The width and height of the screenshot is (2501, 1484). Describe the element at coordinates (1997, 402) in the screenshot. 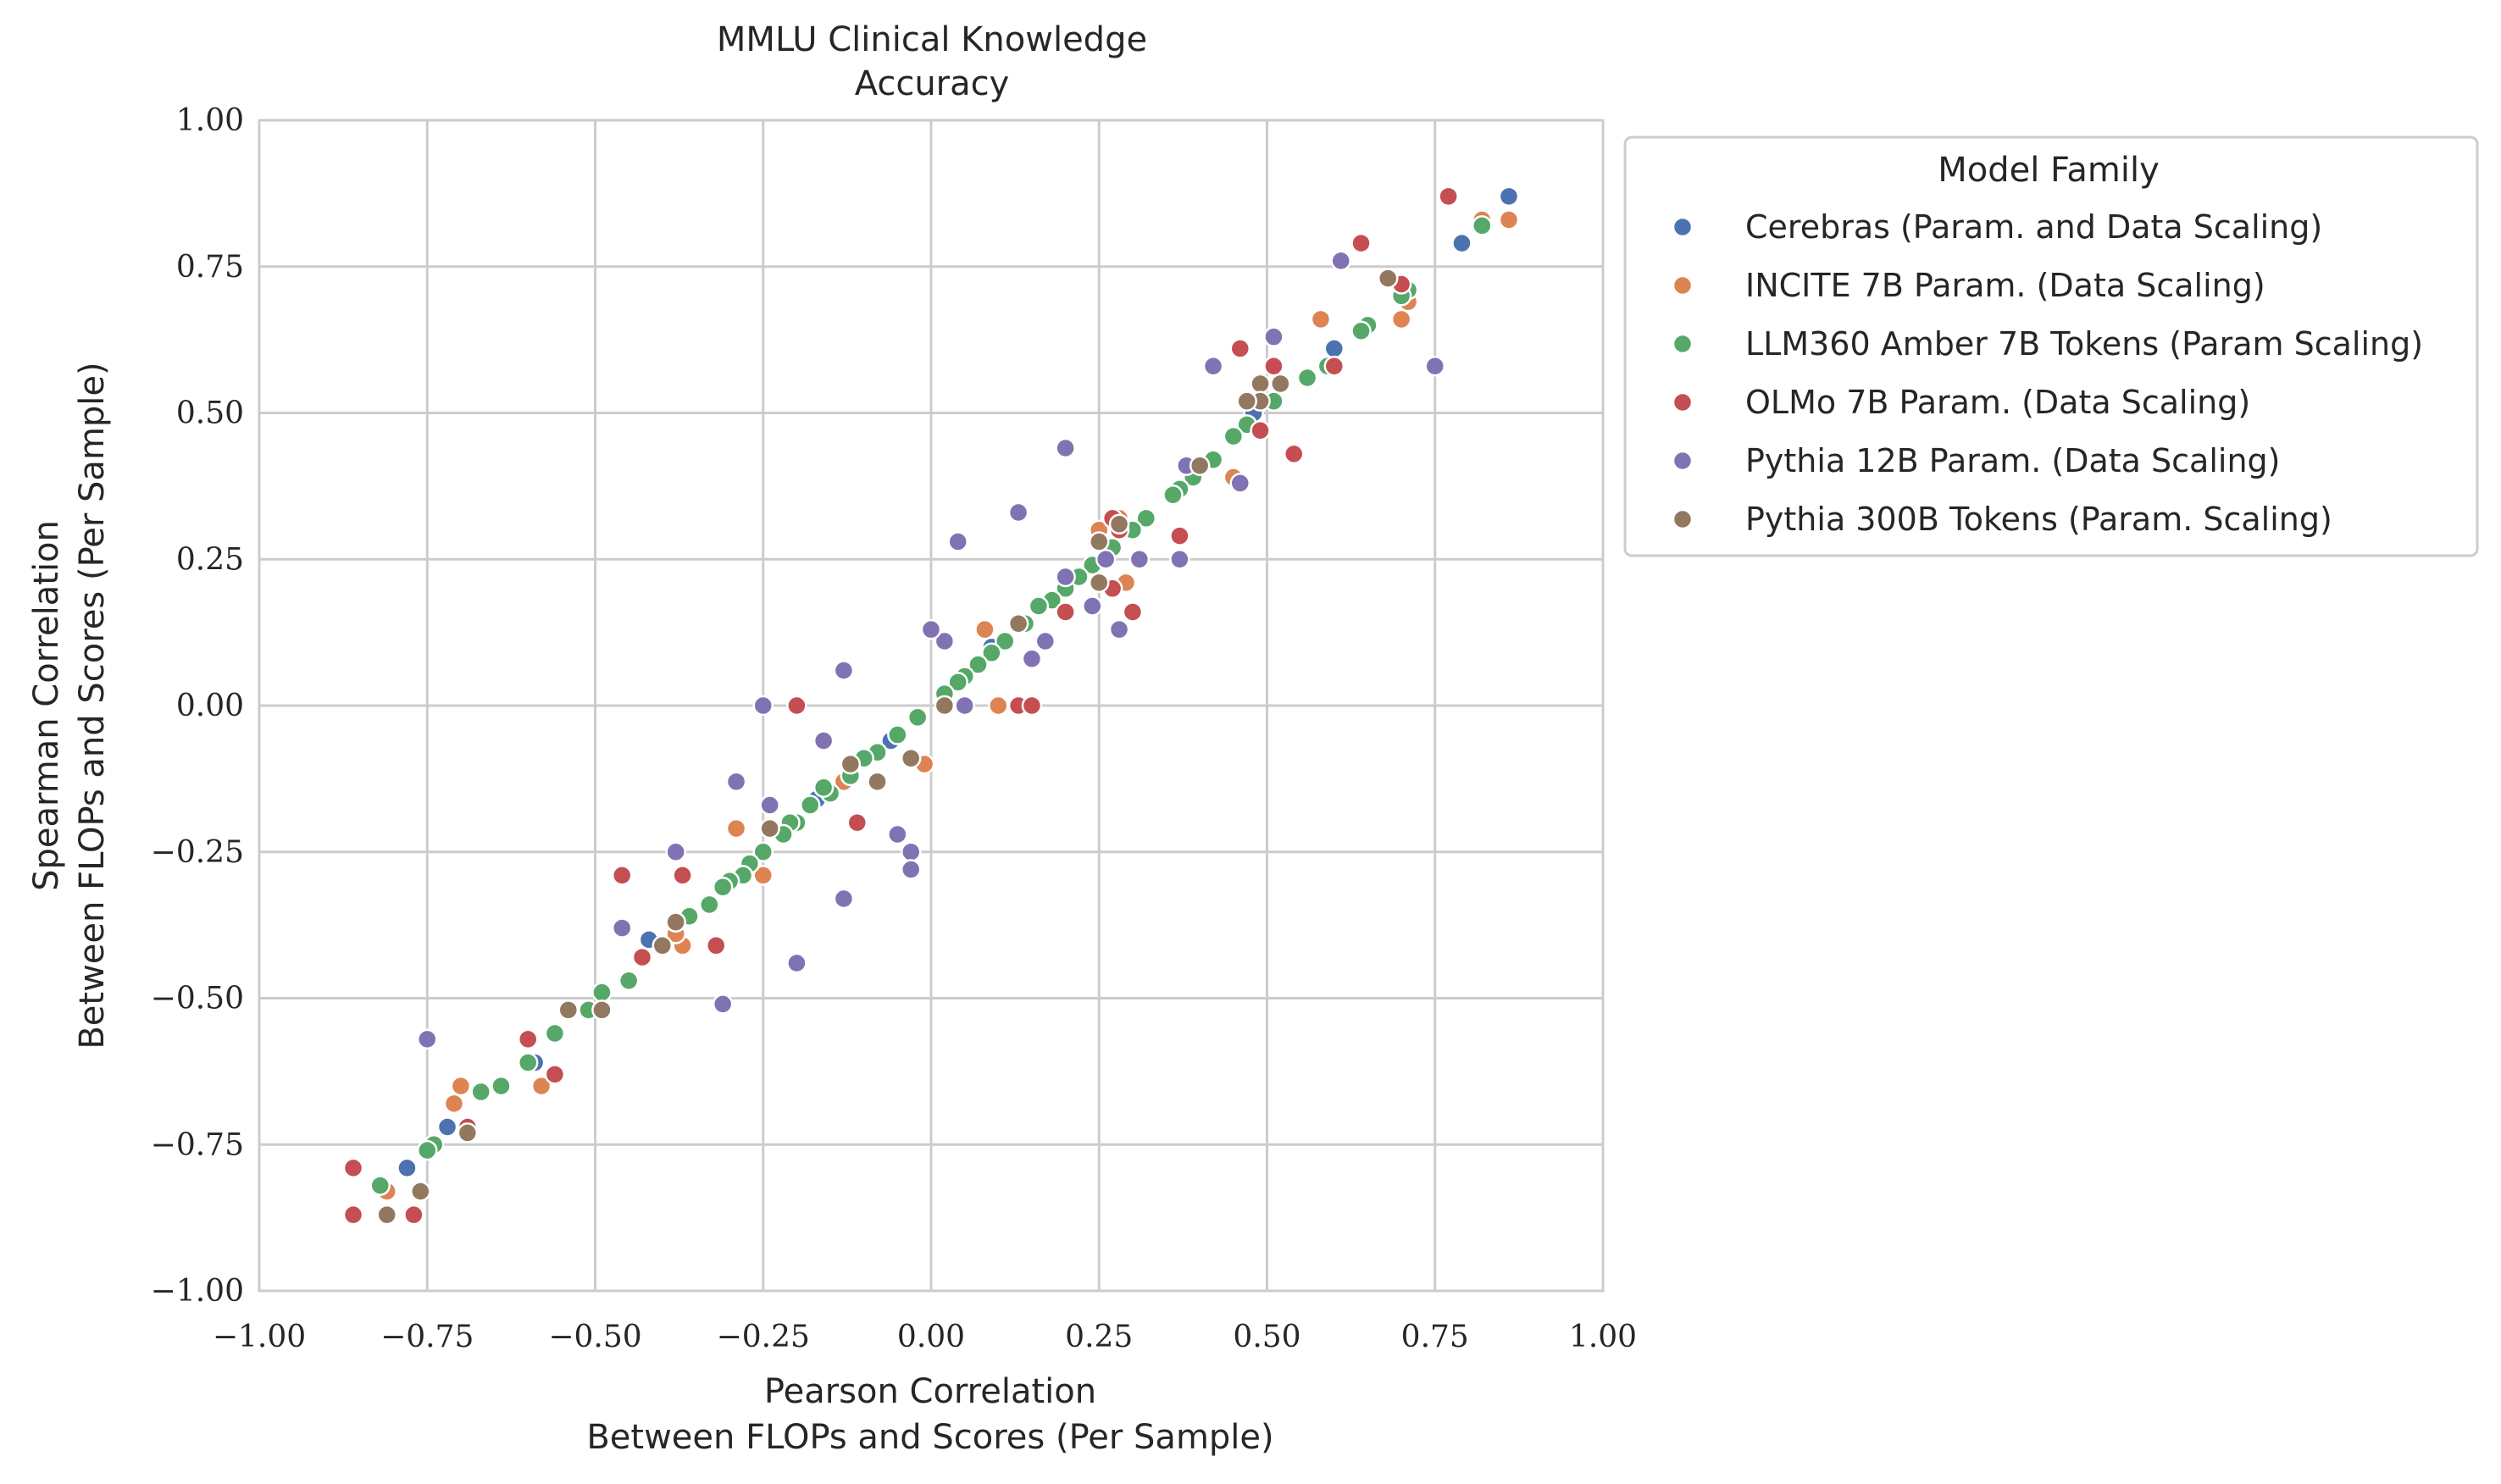

I see `legend-label: OLMo 7B Param. (Data Scaling)` at that location.